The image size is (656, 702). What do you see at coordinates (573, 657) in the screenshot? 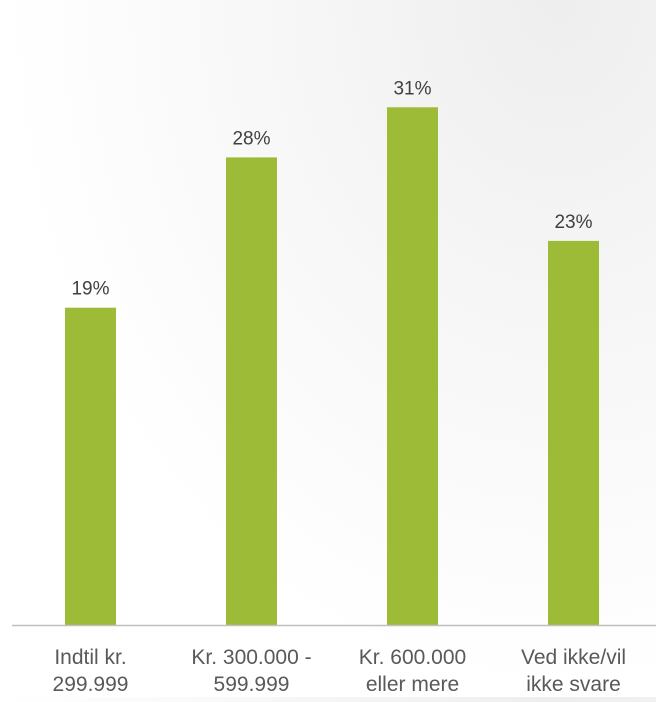
I see `category-label-line: Ved ikke/vil` at bounding box center [573, 657].